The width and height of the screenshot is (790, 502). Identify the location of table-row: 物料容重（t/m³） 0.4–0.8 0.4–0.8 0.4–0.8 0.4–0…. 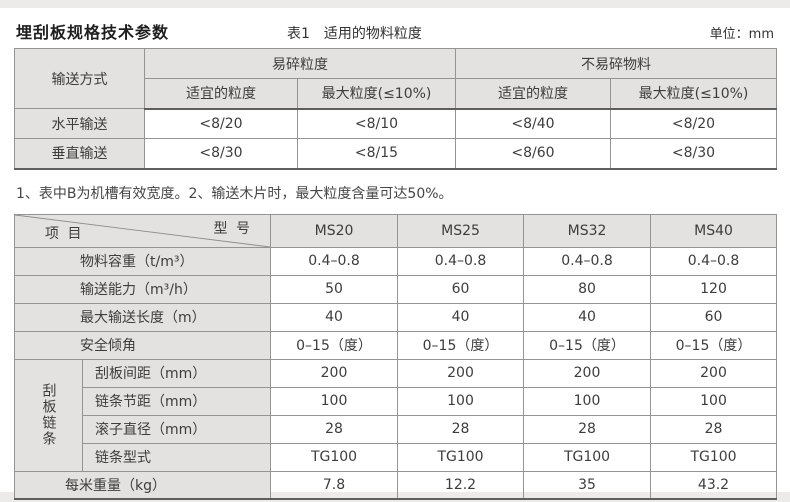
(395, 261).